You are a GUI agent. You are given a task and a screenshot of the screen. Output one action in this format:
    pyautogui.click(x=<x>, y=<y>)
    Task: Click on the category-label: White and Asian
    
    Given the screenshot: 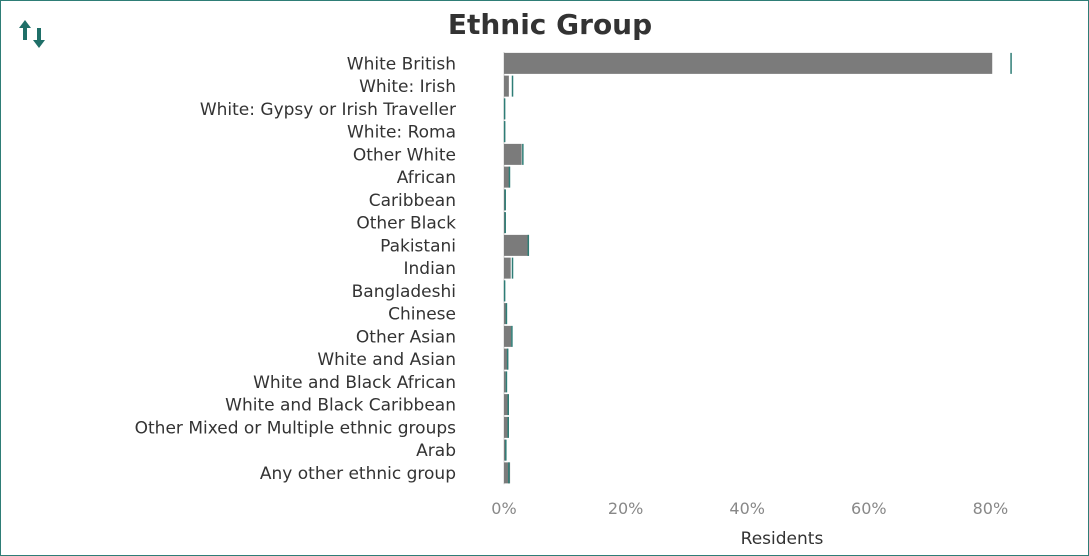 What is the action you would take?
    pyautogui.click(x=386, y=360)
    